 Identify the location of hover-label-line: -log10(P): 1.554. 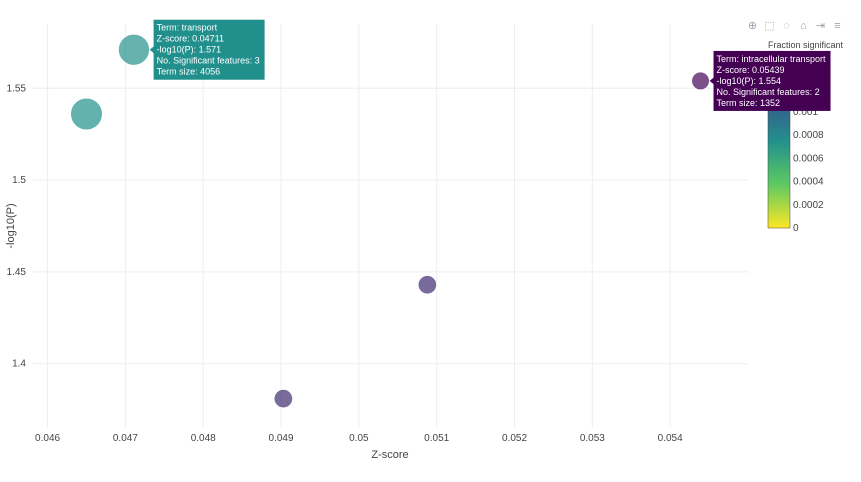
(749, 81).